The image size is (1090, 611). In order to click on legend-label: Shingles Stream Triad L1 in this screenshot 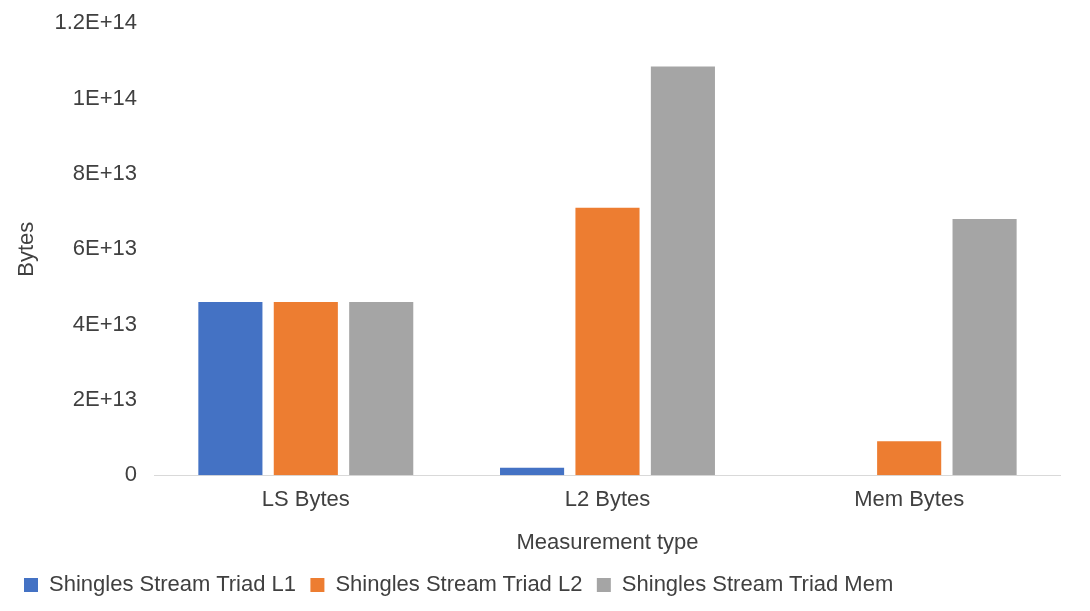, I will do `click(173, 584)`.